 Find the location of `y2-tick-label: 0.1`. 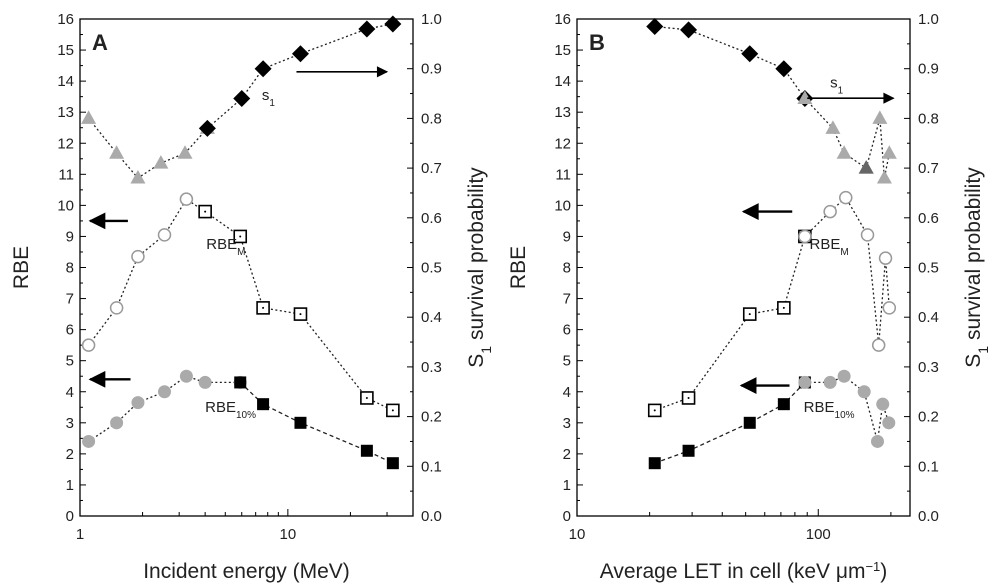

y2-tick-label: 0.1 is located at coordinates (928, 466).